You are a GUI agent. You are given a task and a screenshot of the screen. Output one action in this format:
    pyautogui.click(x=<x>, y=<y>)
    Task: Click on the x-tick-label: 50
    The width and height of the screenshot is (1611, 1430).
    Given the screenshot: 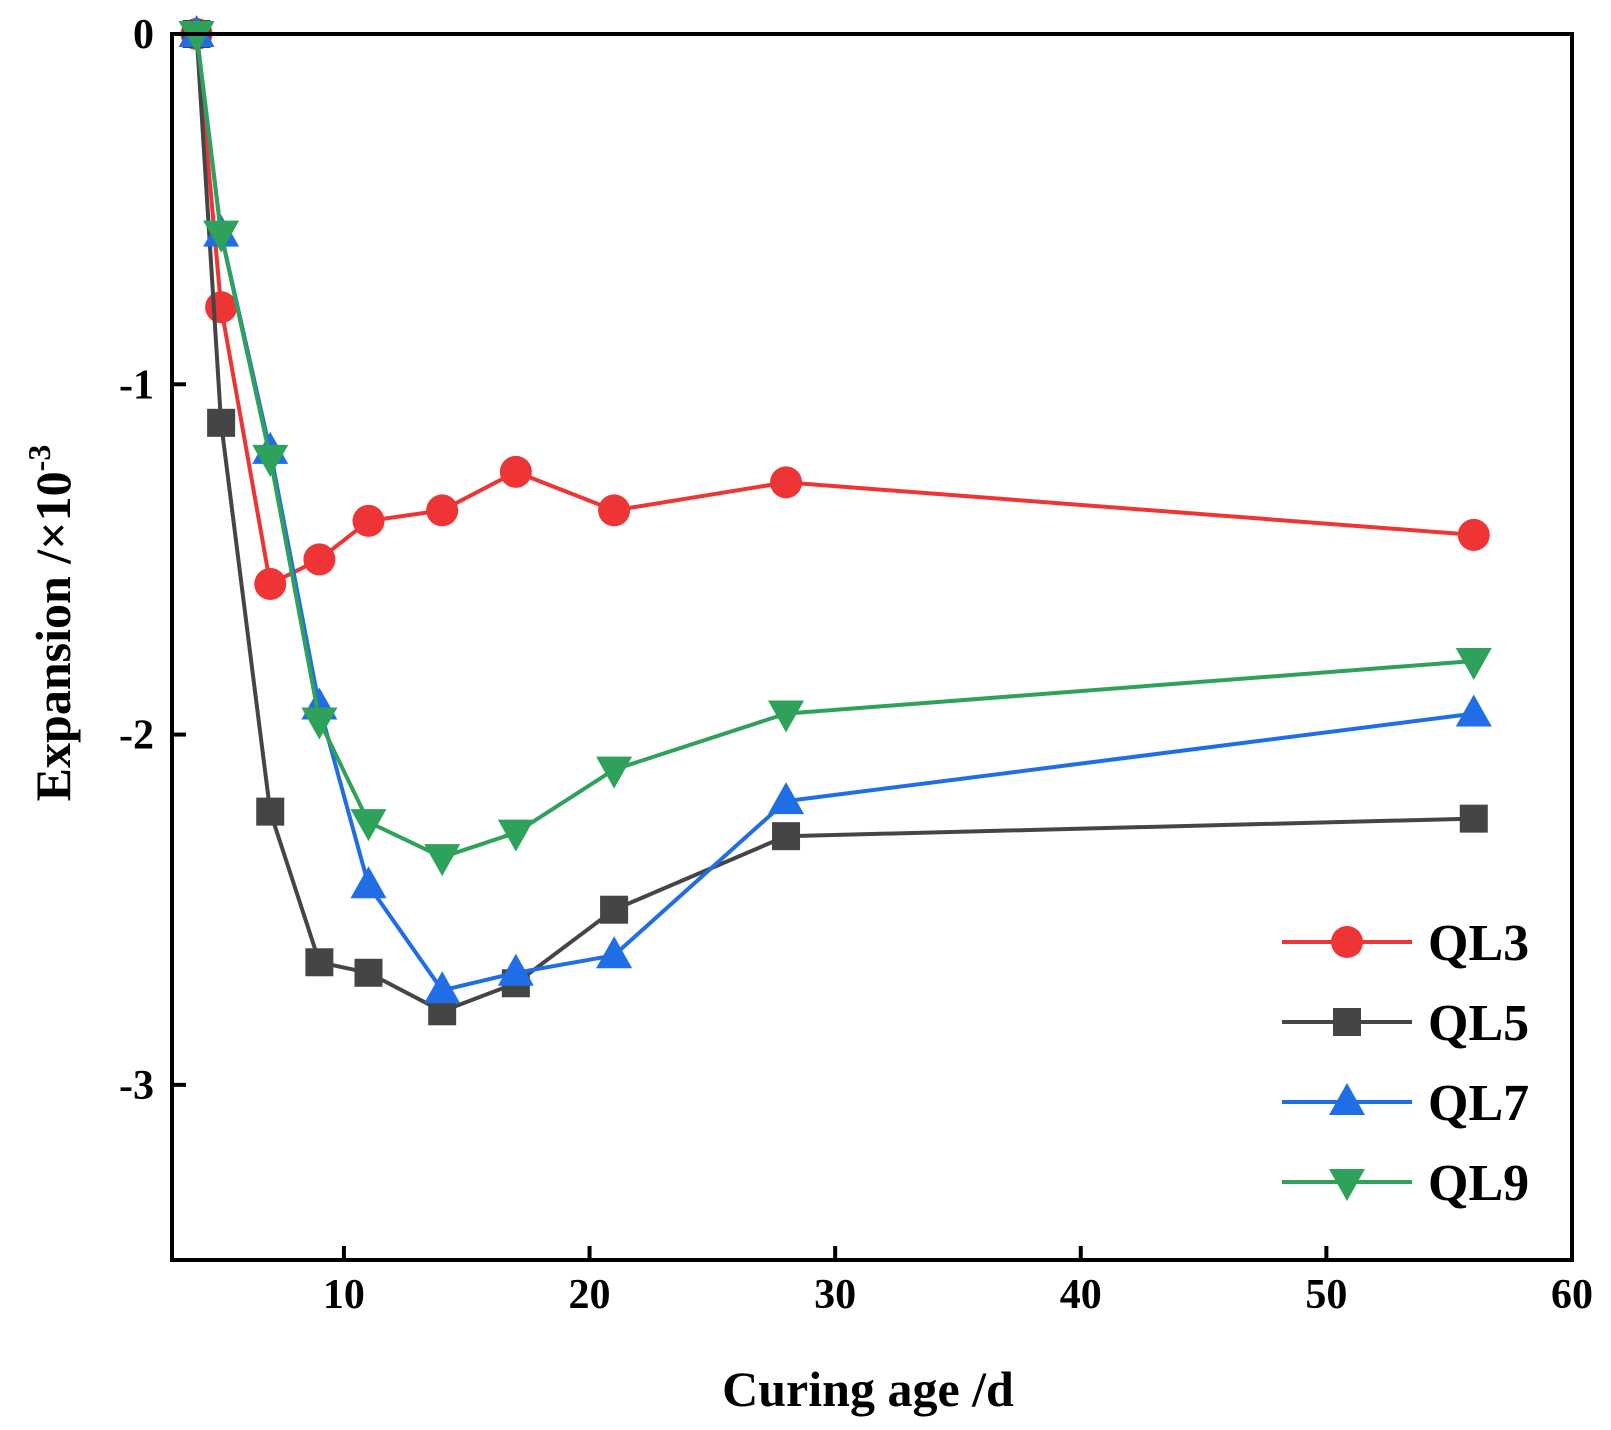 What is the action you would take?
    pyautogui.click(x=1326, y=1295)
    